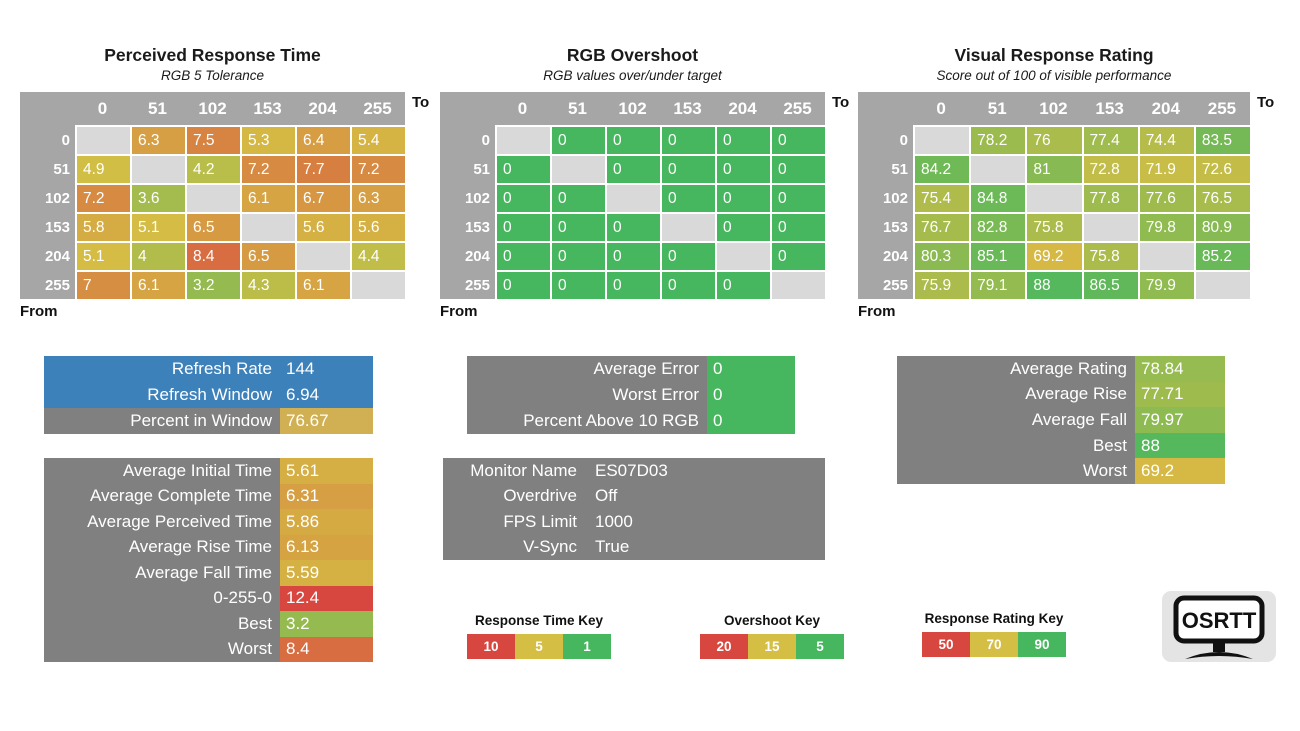  Describe the element at coordinates (1219, 655) in the screenshot. I see `monitor-base` at that location.